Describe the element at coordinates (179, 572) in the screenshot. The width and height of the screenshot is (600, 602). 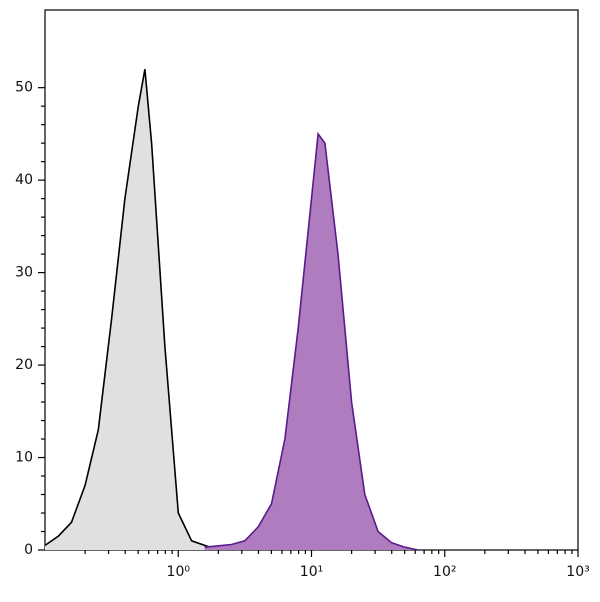
I see `x-tick-label: 10⁰` at that location.